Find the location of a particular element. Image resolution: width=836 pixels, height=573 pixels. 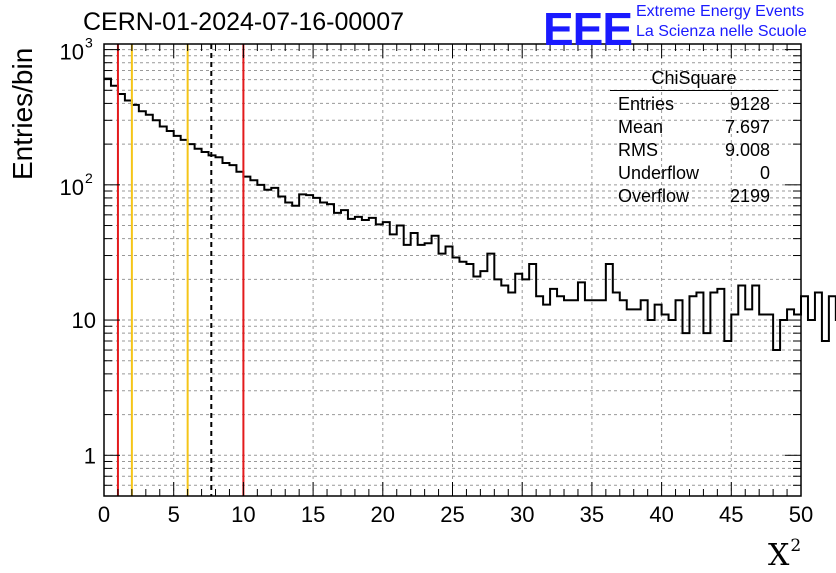

x-tick-label: 35 is located at coordinates (592, 514).